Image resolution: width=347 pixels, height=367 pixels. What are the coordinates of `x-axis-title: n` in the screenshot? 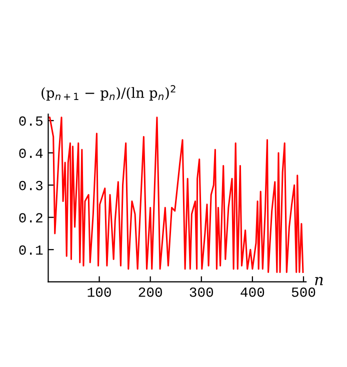 It's located at (319, 281).